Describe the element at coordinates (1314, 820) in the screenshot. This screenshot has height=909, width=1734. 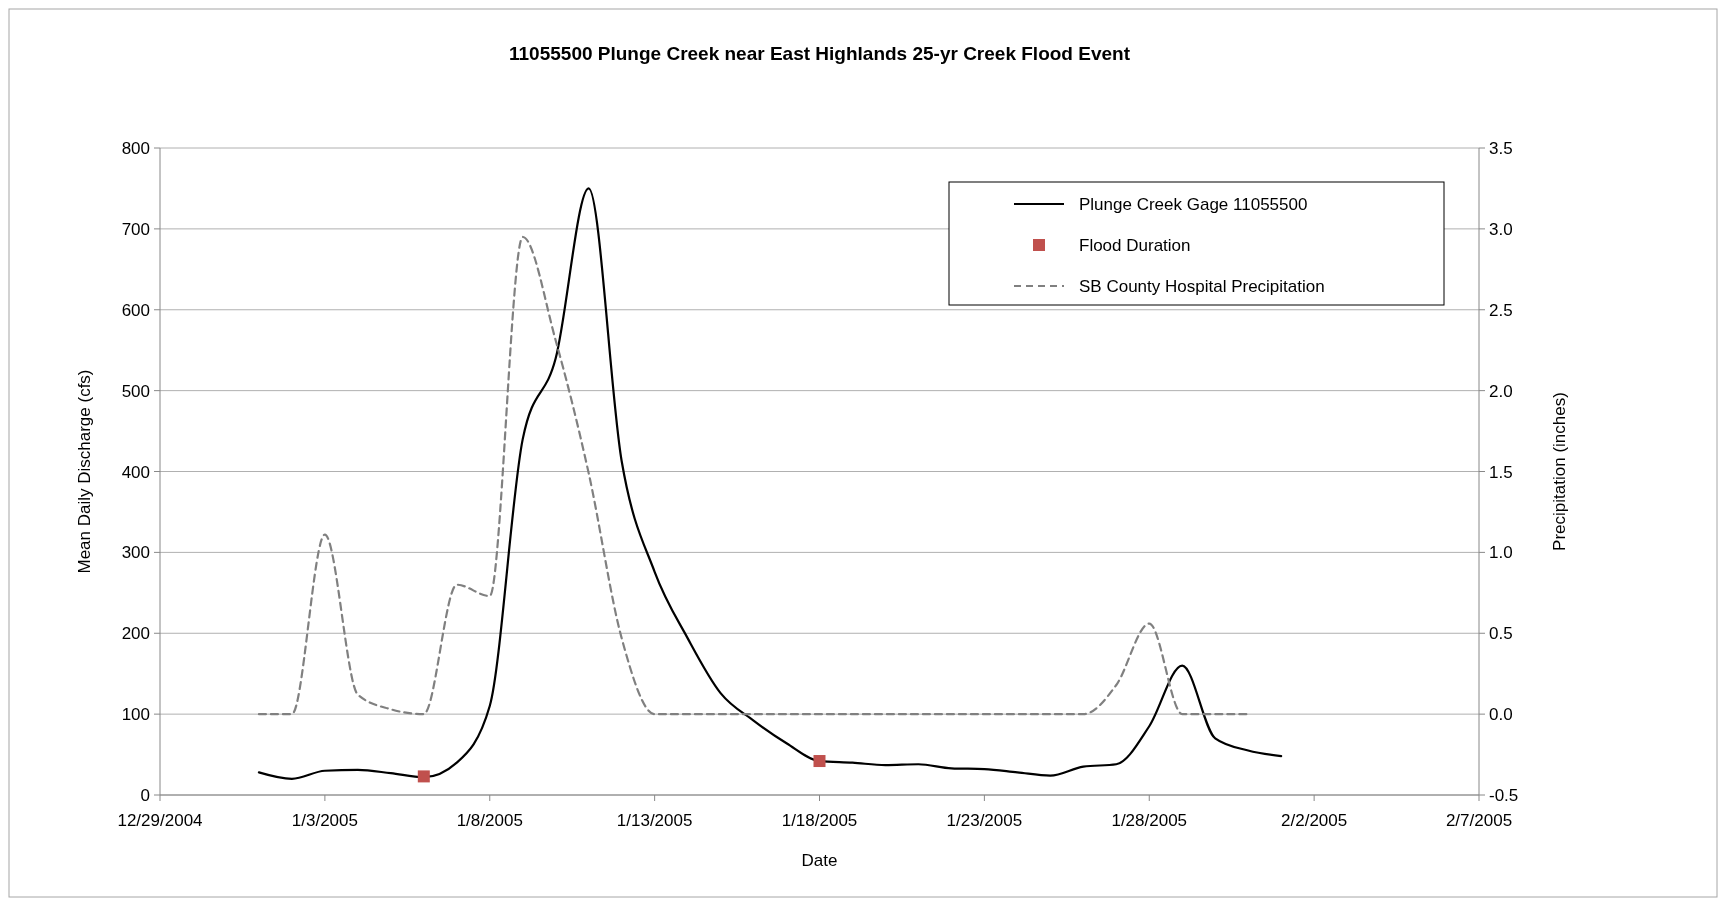
I see `x-tick-label: 2/2/2005` at that location.